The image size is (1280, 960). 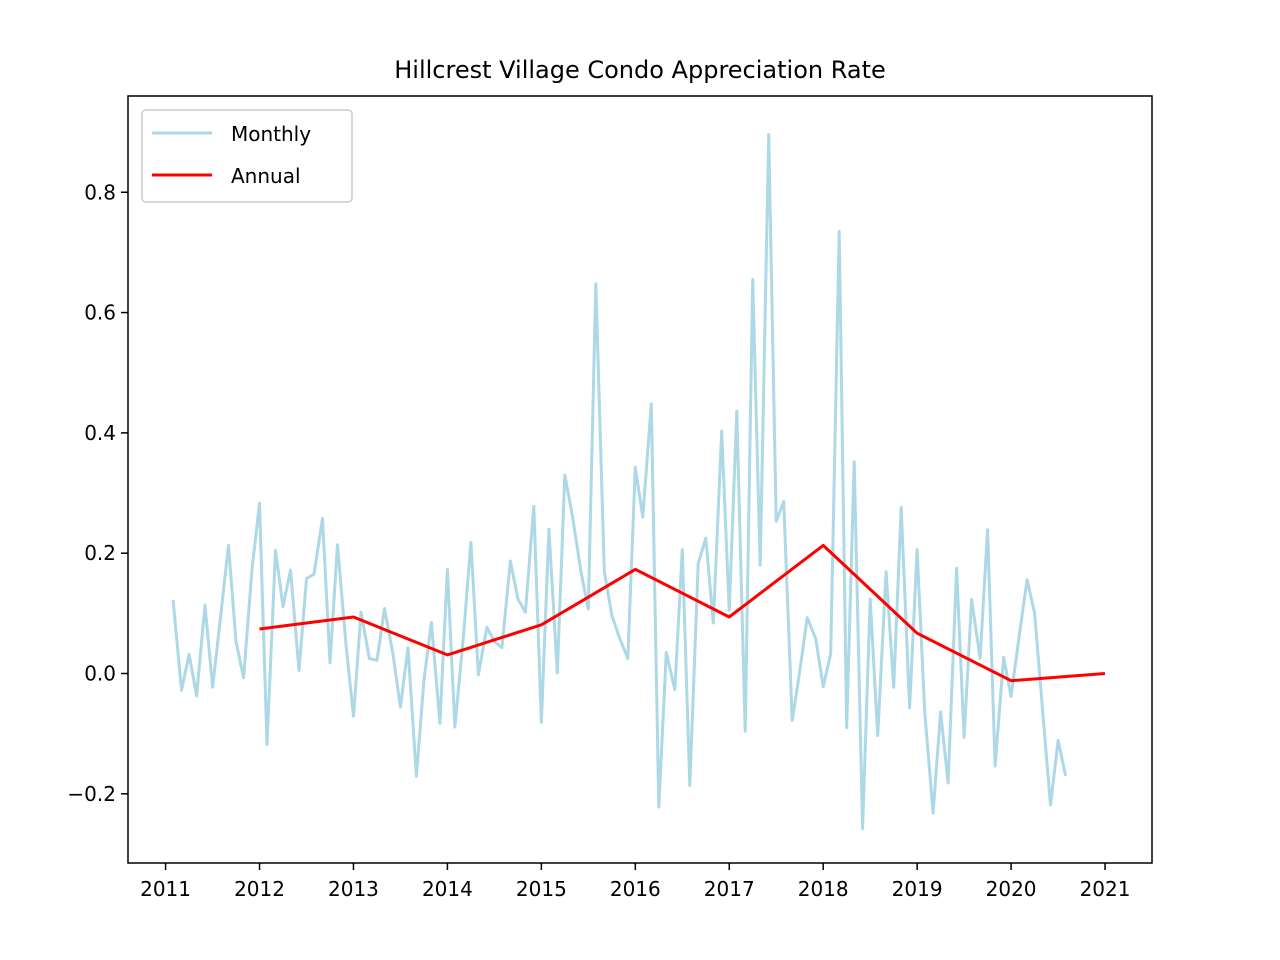 What do you see at coordinates (1011, 889) in the screenshot?
I see `x-tick-label: 2020` at bounding box center [1011, 889].